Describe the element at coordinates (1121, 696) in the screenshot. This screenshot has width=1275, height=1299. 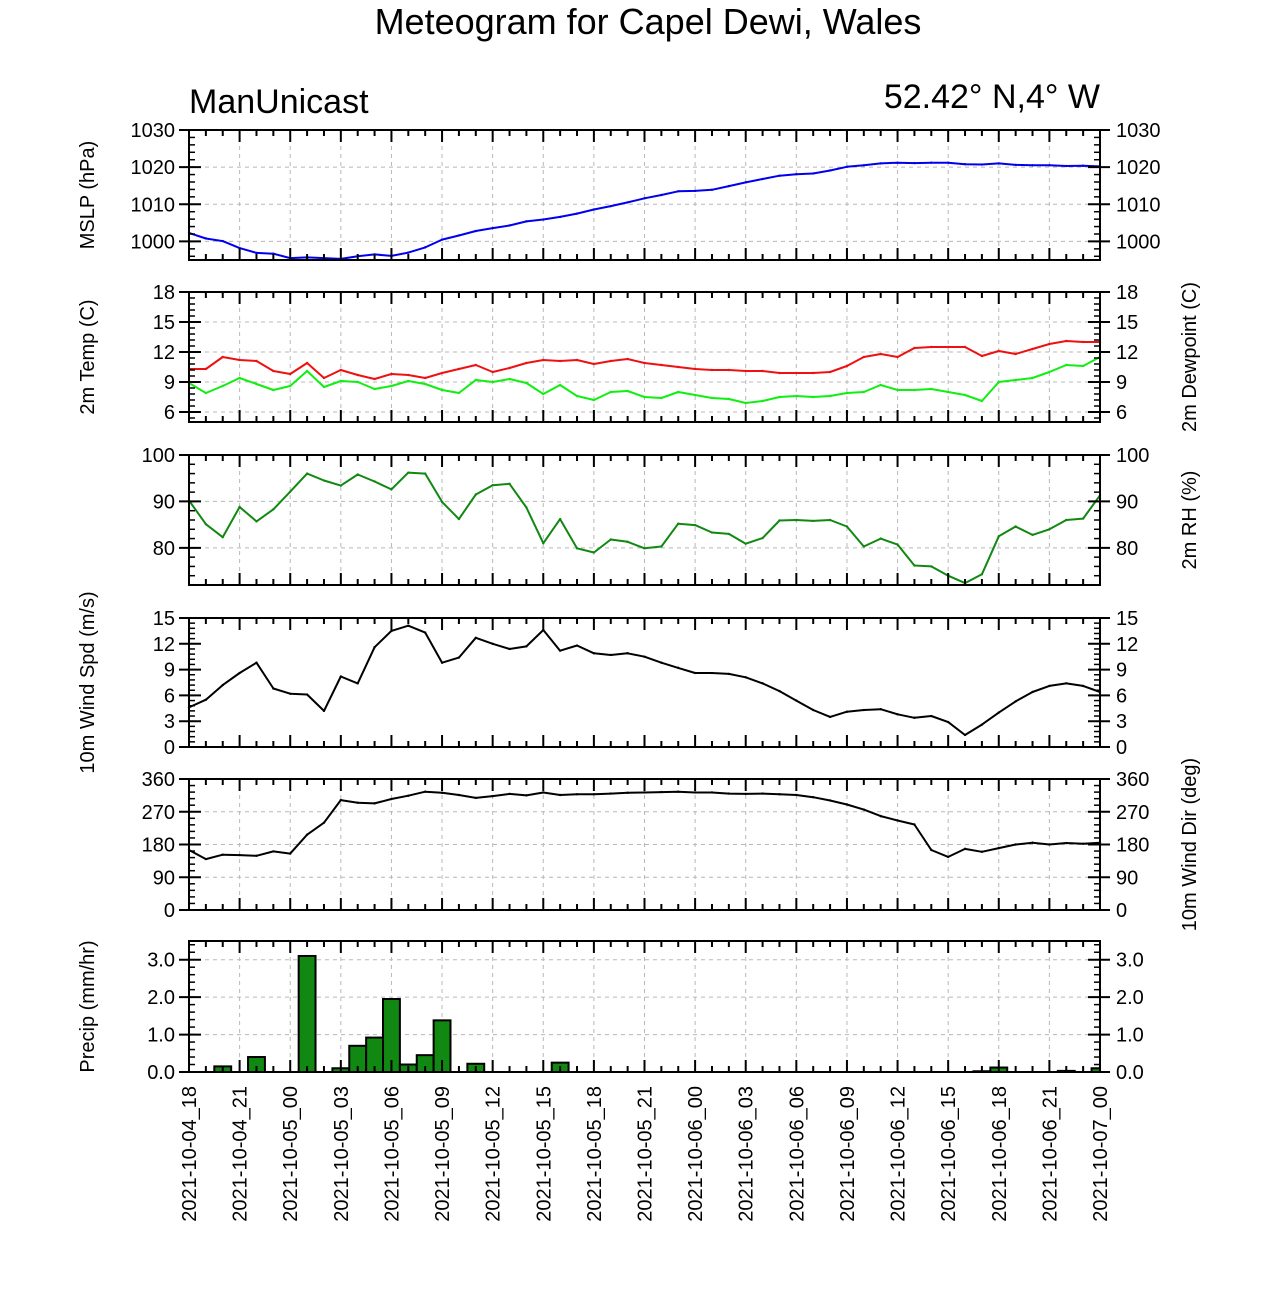
I see `y-tick-label: 6` at that location.